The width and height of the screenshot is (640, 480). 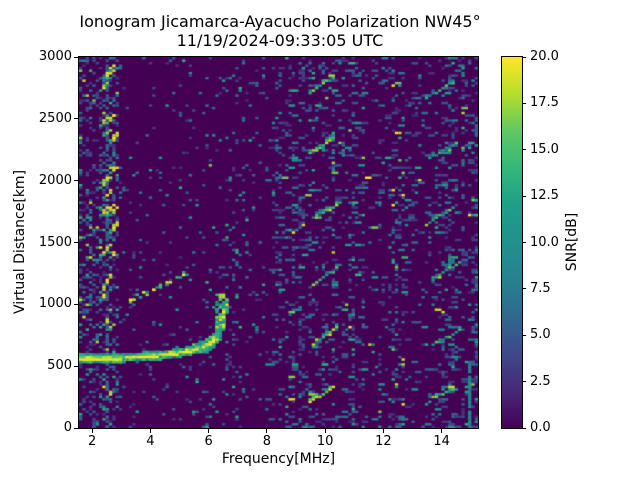 What do you see at coordinates (540, 288) in the screenshot?
I see `colorbar-tick-label: 7.5` at bounding box center [540, 288].